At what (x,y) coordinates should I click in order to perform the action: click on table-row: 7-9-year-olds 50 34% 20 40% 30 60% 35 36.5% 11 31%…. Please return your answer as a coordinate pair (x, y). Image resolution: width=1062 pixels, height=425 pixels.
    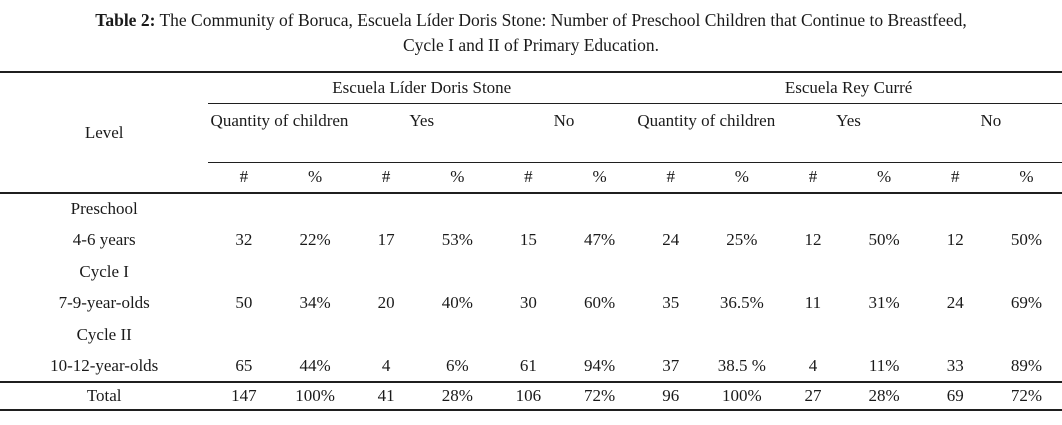
    Looking at the image, I should click on (531, 304).